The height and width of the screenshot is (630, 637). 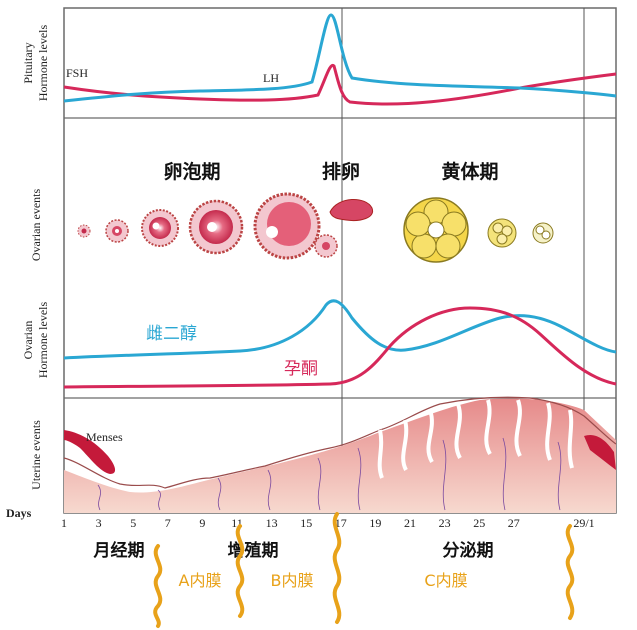 I want to click on endometrium-surface, so click(x=340, y=442).